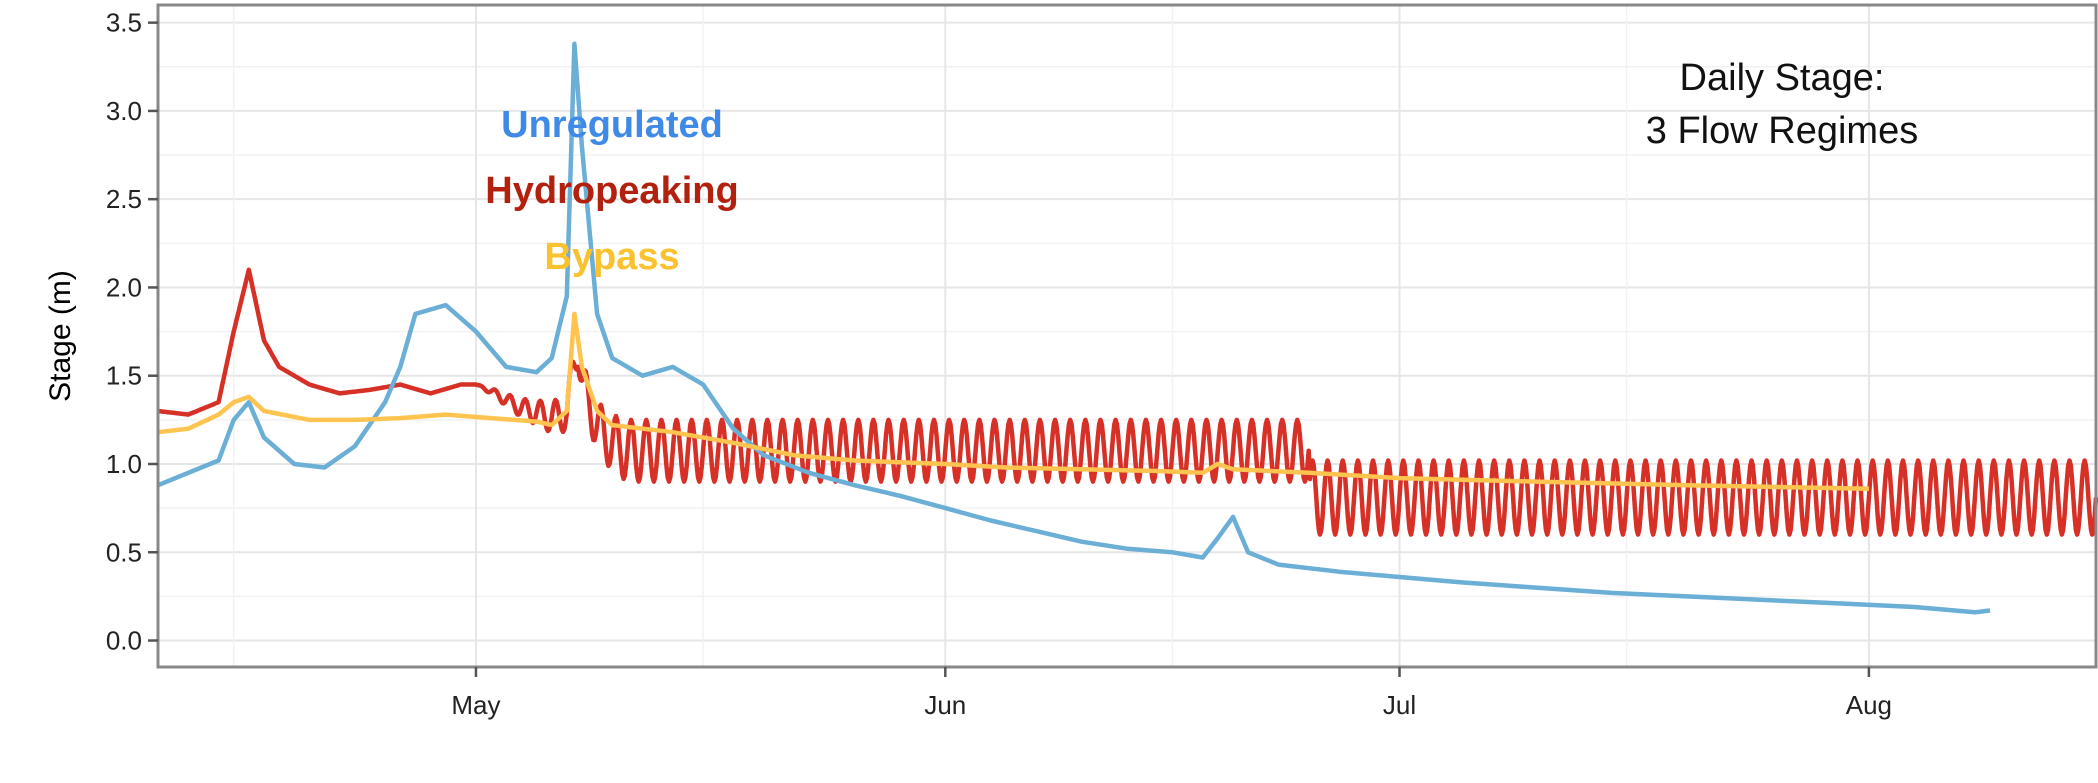 The width and height of the screenshot is (2098, 783). I want to click on annotation-line-2: 3 Flow Regimes, so click(1782, 131).